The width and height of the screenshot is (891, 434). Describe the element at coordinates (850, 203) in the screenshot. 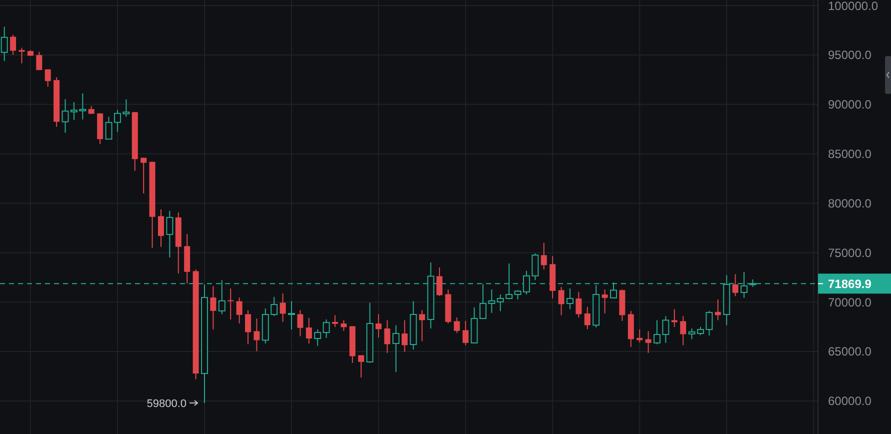

I see `y-tick-label: 80000.0` at that location.